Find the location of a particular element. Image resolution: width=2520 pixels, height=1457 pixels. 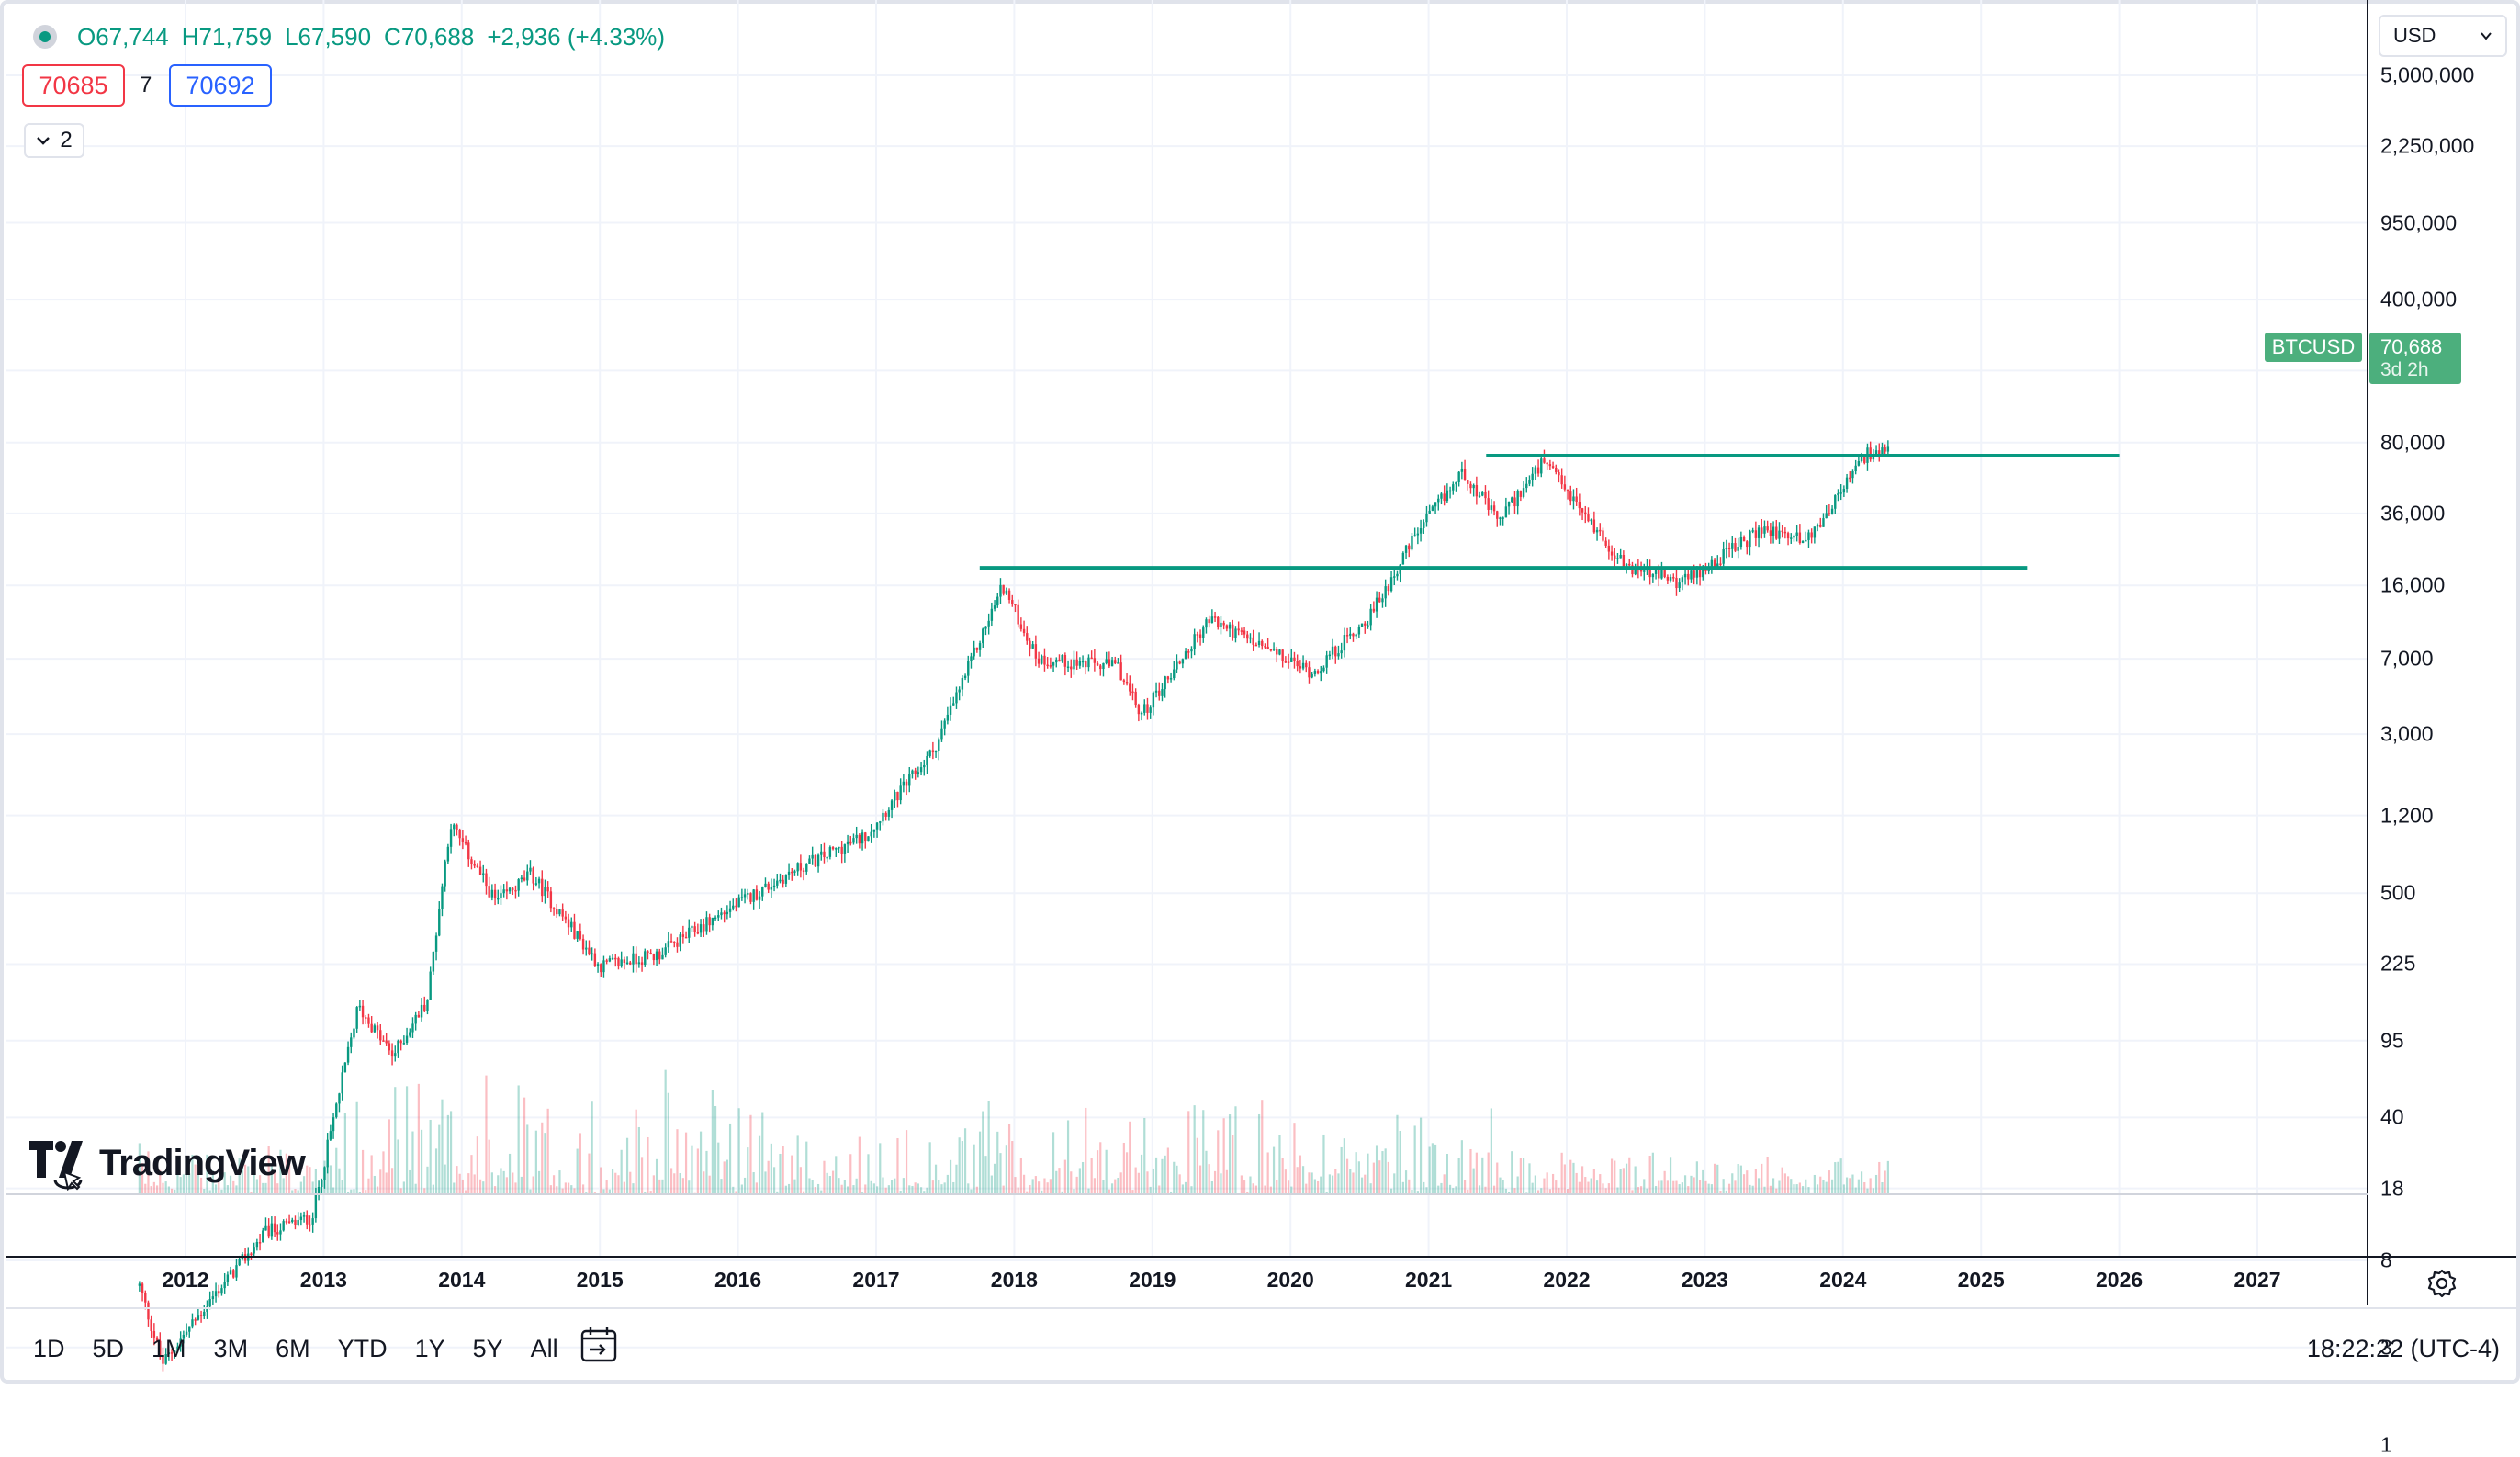

range-1m: 1M is located at coordinates (169, 1349).